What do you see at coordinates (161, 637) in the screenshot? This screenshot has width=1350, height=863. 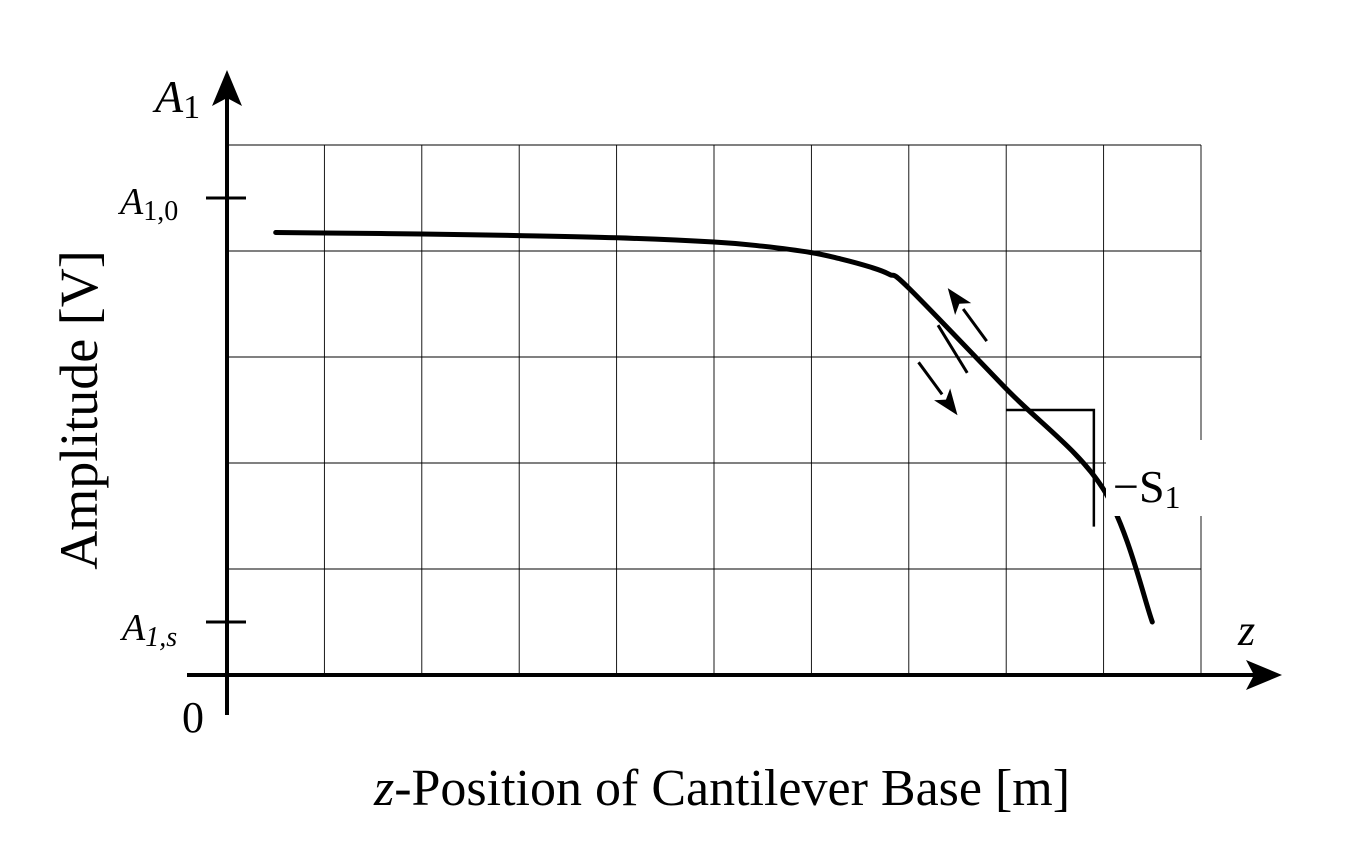 I see `y-tick-sub-a1s: 1,s` at bounding box center [161, 637].